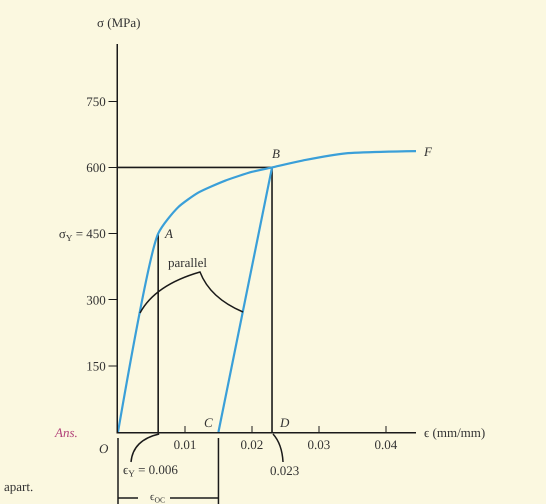 The height and width of the screenshot is (504, 546). I want to click on annotation: ϵ$_{Y}$ = 0.006, so click(150, 470).